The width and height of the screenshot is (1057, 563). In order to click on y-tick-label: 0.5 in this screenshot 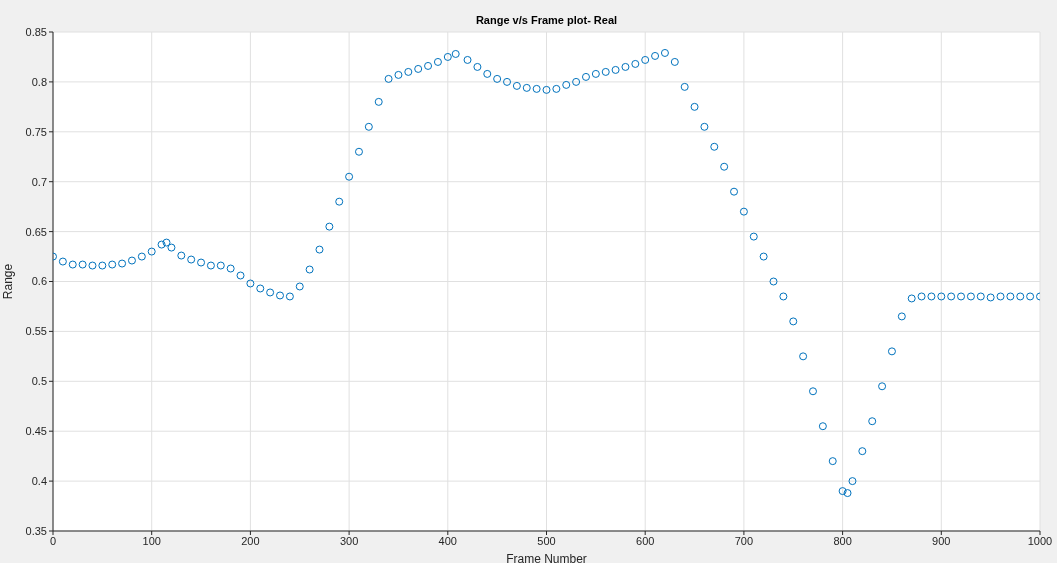, I will do `click(39, 381)`.